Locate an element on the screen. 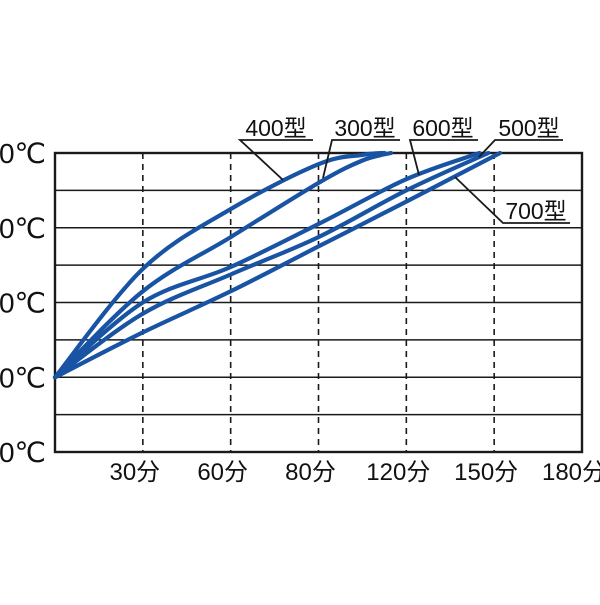 Image resolution: width=600 pixels, height=605 pixels. x-tick-label-80: 80分 is located at coordinates (310, 472).